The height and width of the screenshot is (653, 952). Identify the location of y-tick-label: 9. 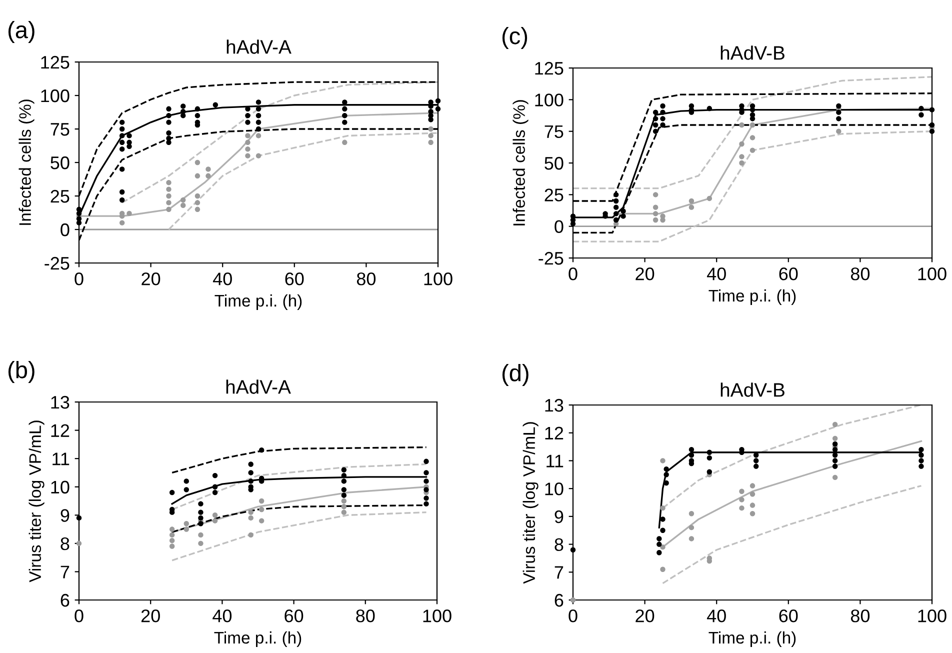
(559, 517).